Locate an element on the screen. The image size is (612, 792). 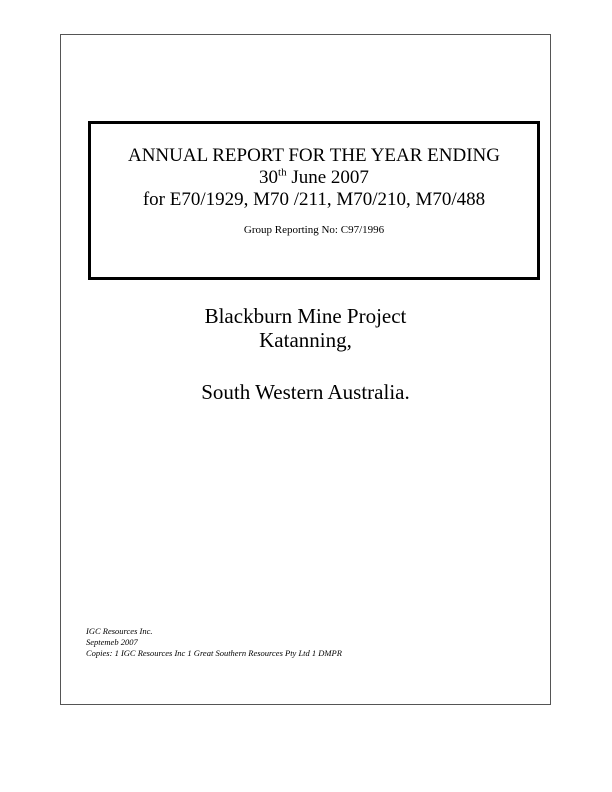
report-tenements: for E70/1929, M70 /211, M70/210, M70/488 is located at coordinates (314, 199).